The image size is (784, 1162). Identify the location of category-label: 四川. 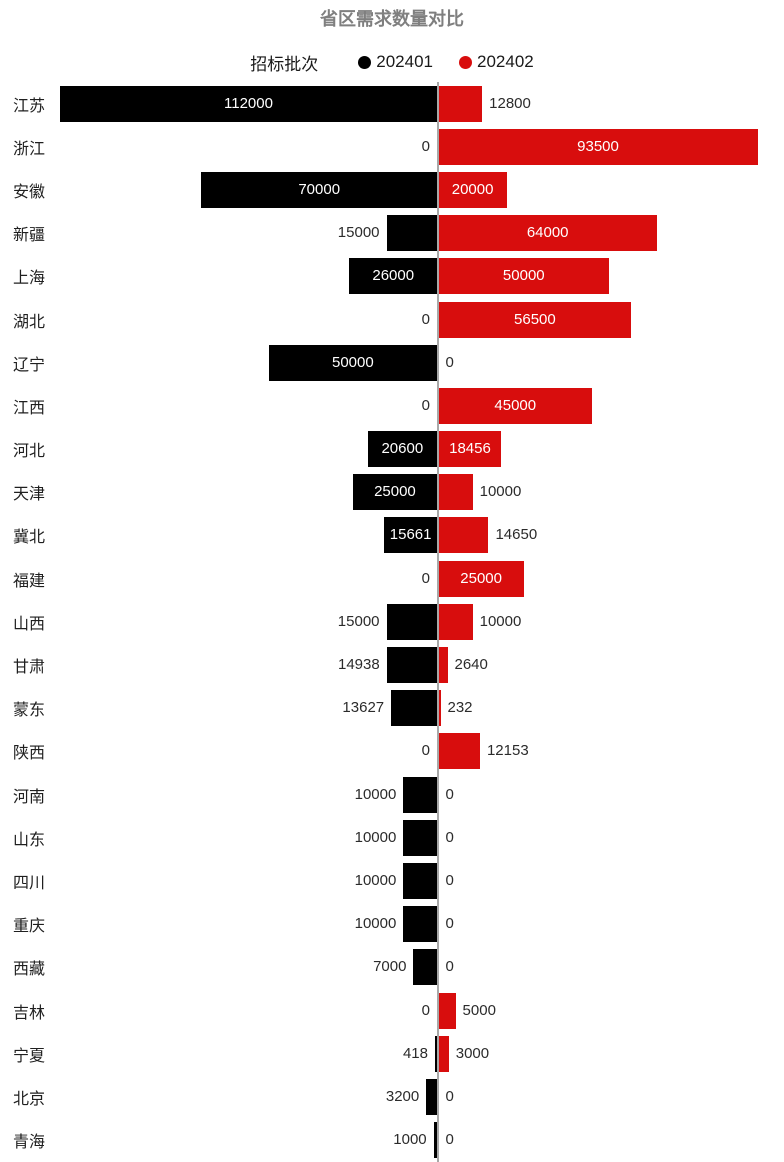
(29, 883).